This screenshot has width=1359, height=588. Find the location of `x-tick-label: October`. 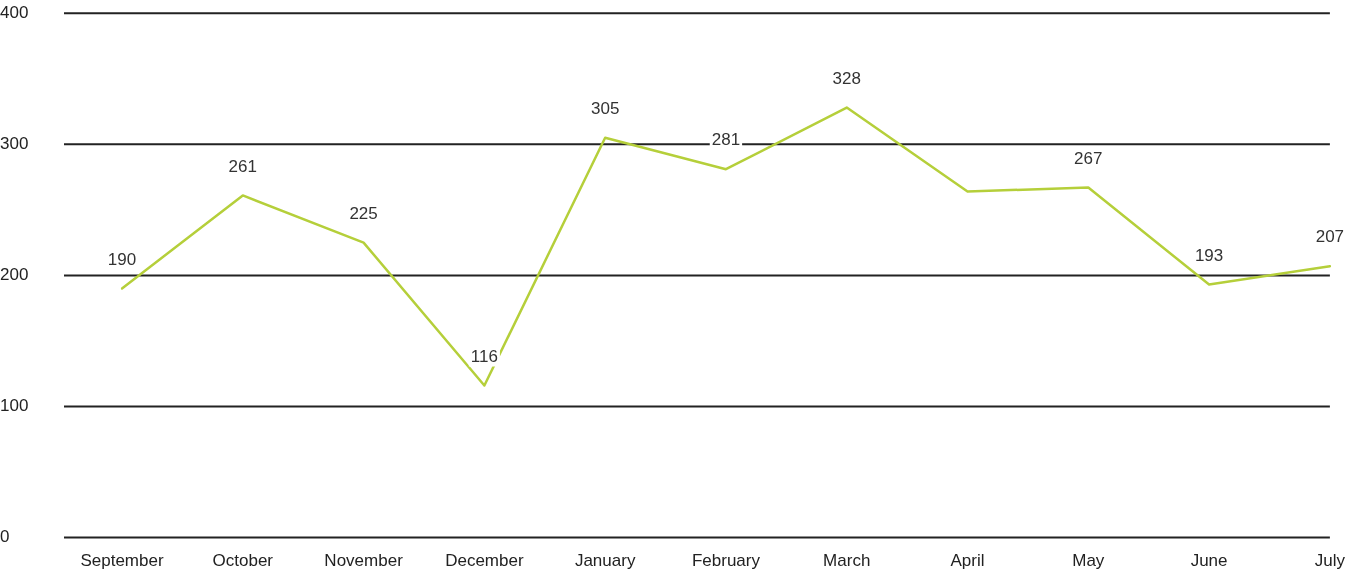

x-tick-label: October is located at coordinates (243, 561).